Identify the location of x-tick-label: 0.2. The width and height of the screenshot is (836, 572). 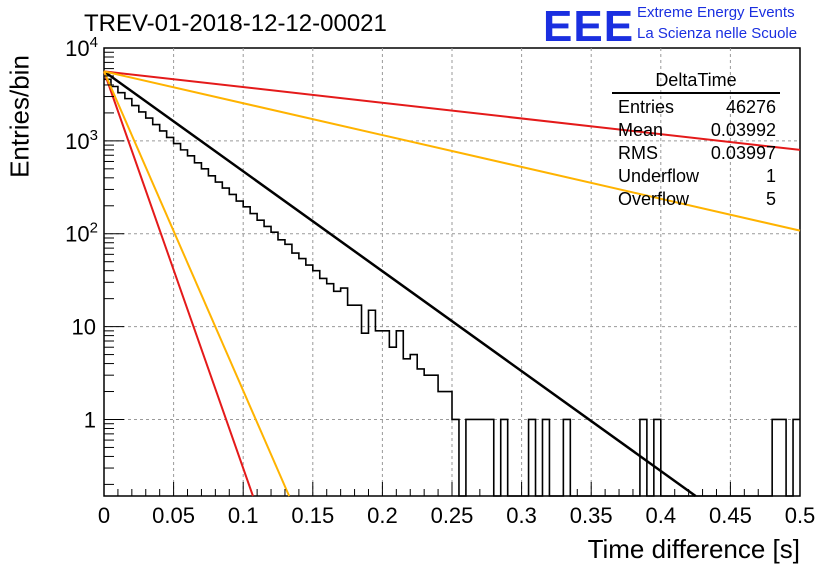
(382, 515).